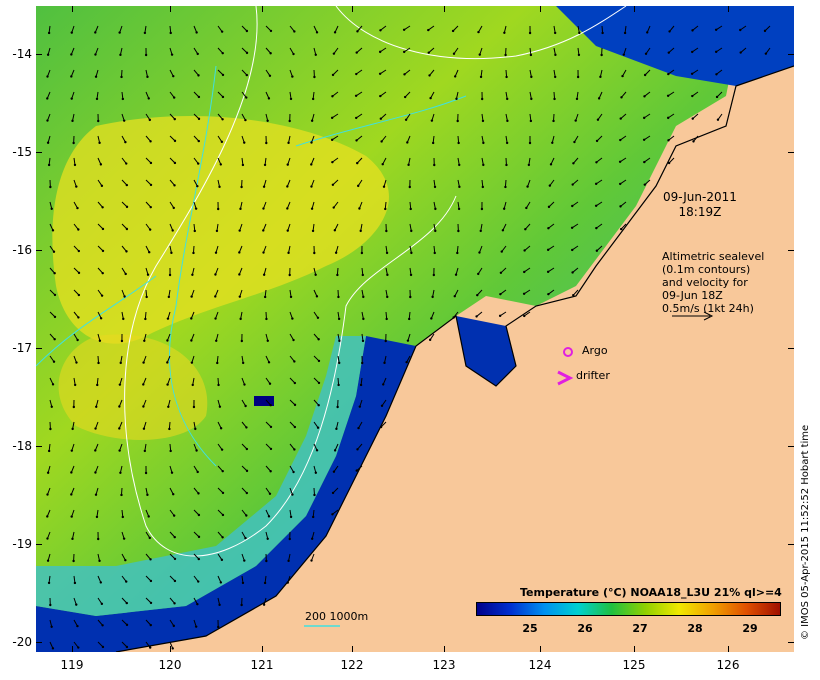 The width and height of the screenshot is (820, 680). Describe the element at coordinates (22, 642) in the screenshot. I see `lat-tick-label: -20` at that location.